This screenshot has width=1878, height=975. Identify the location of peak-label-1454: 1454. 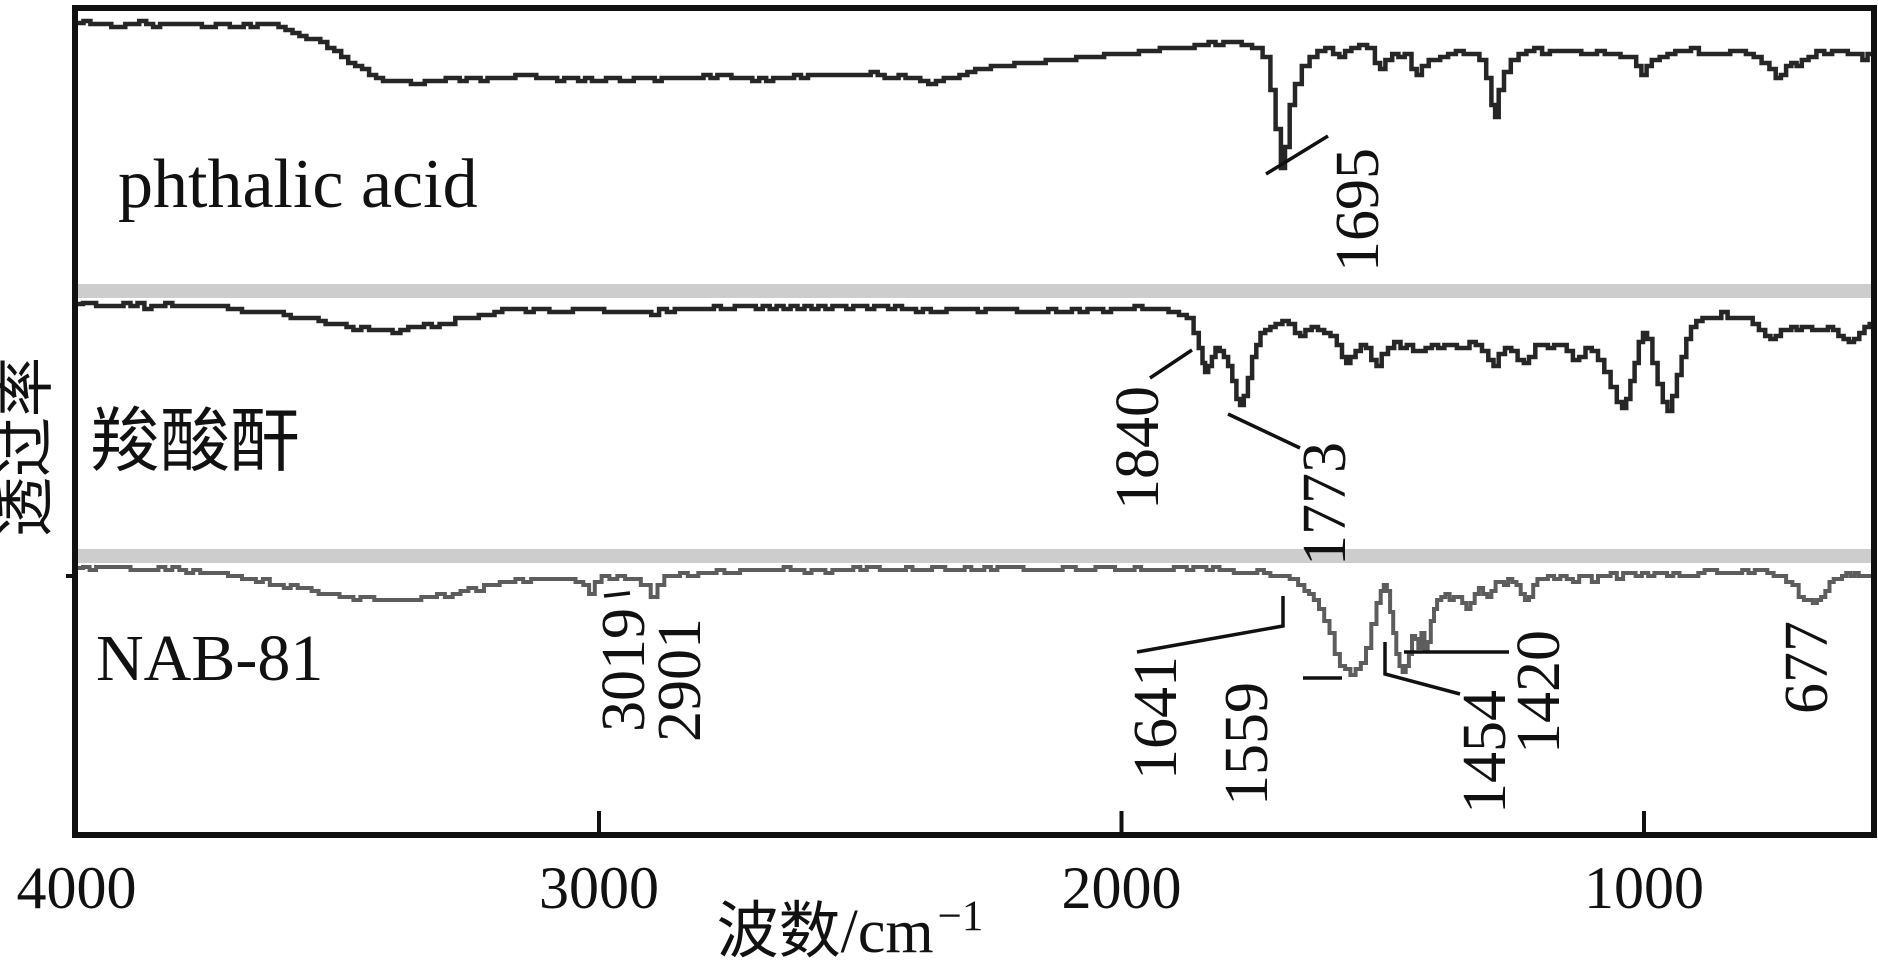
(1485, 752).